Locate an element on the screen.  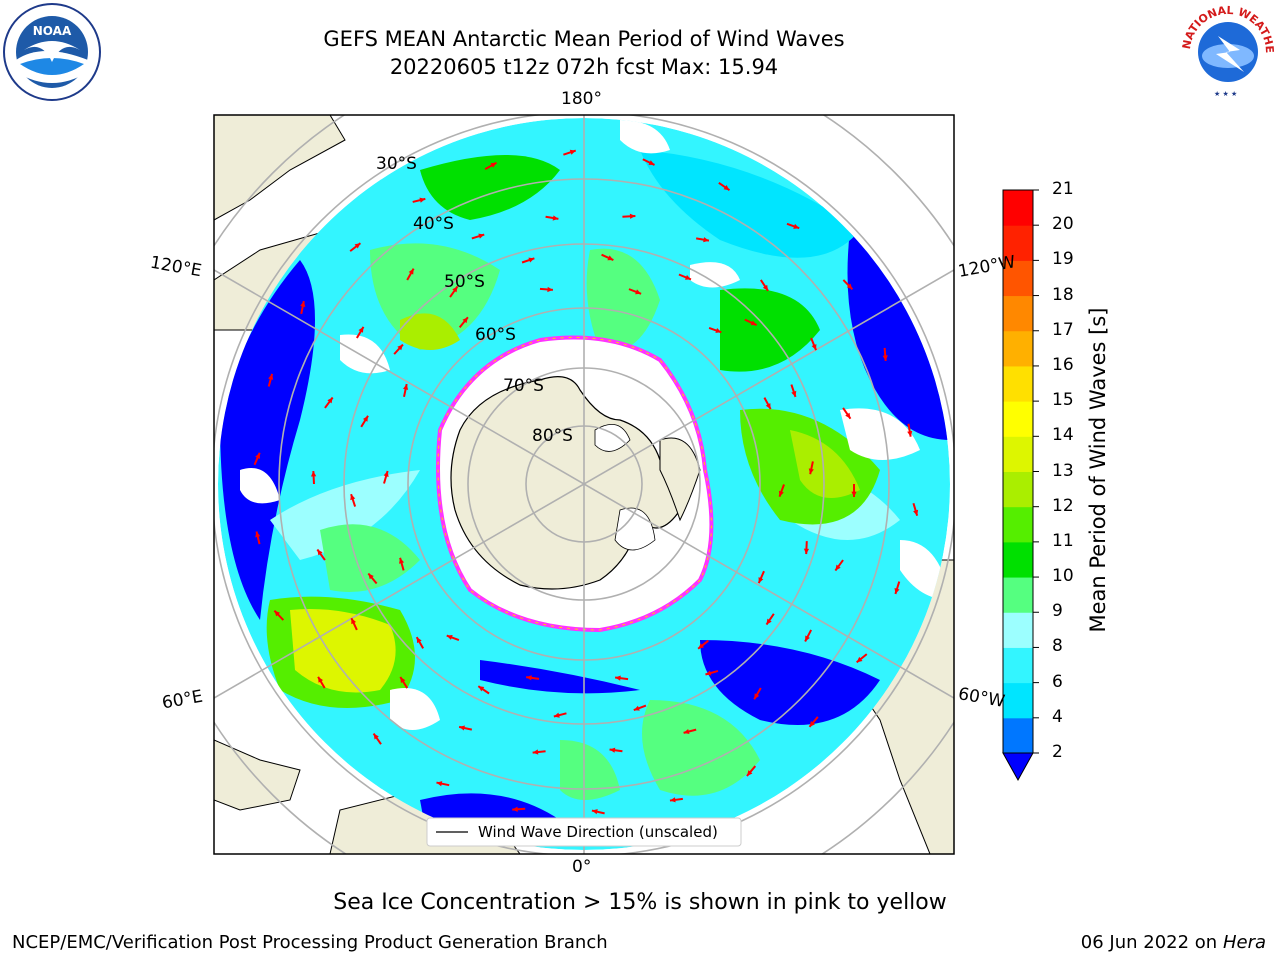
colorbar-tick-label: 16 is located at coordinates (1063, 364).